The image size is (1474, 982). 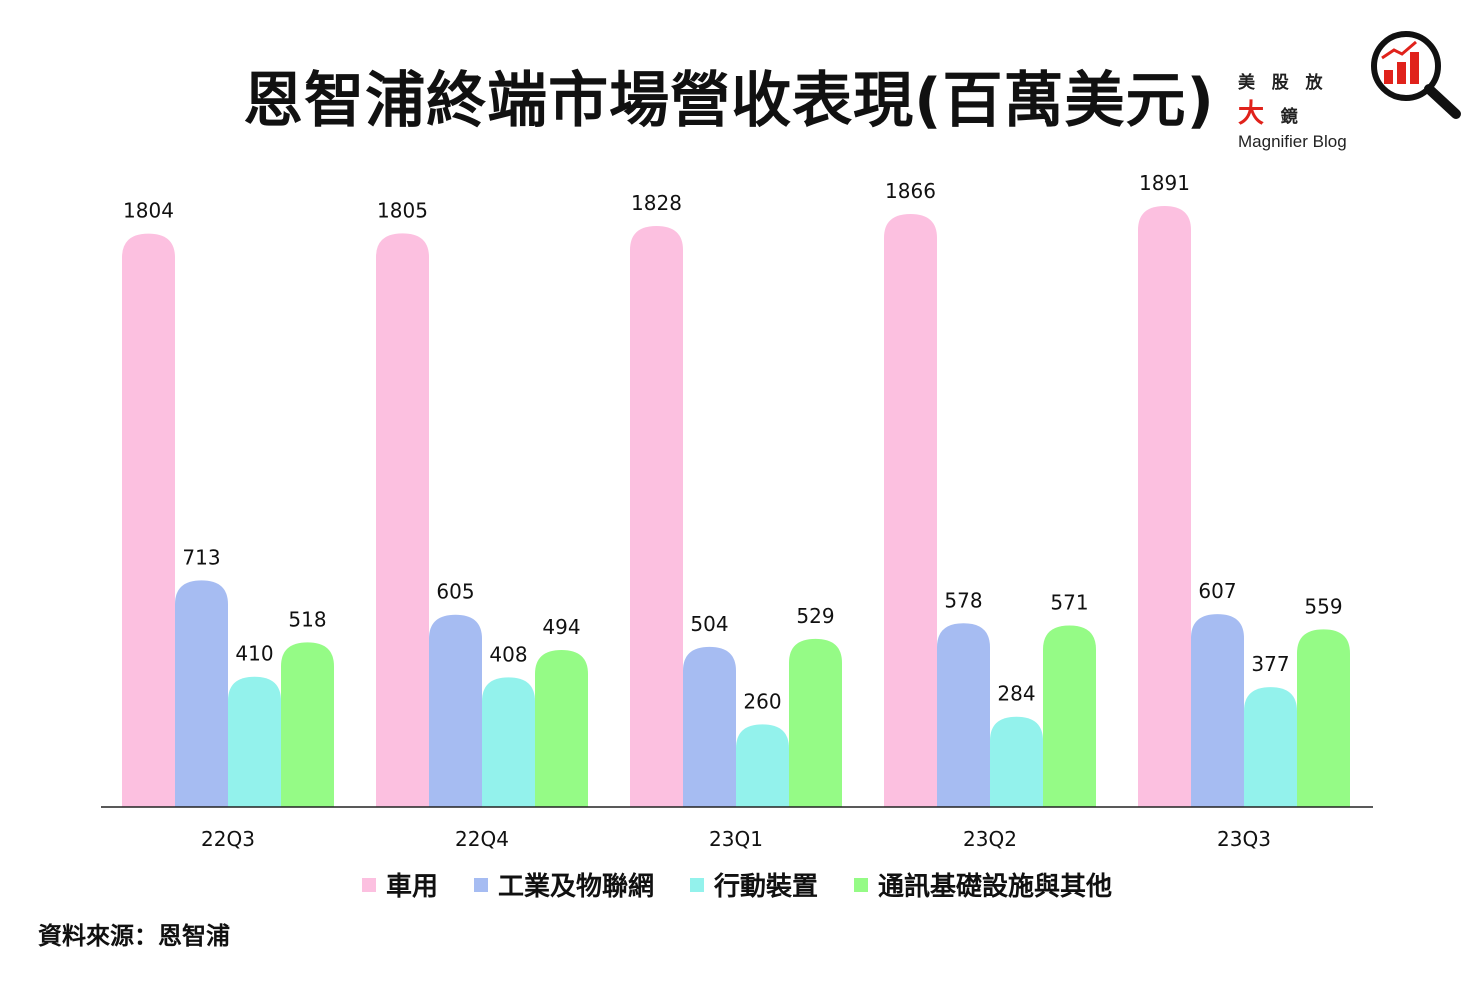 What do you see at coordinates (709, 624) in the screenshot?
I see `data-label: 504` at bounding box center [709, 624].